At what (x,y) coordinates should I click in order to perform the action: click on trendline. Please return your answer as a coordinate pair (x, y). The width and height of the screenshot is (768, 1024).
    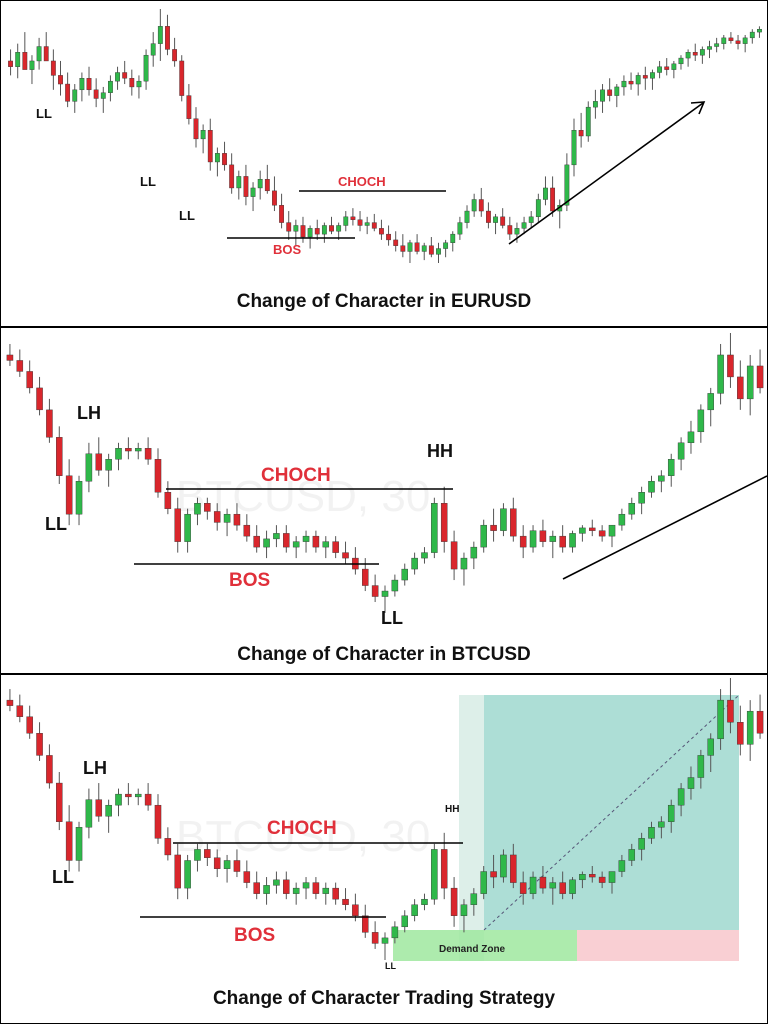
    Looking at the image, I should click on (664, 527).